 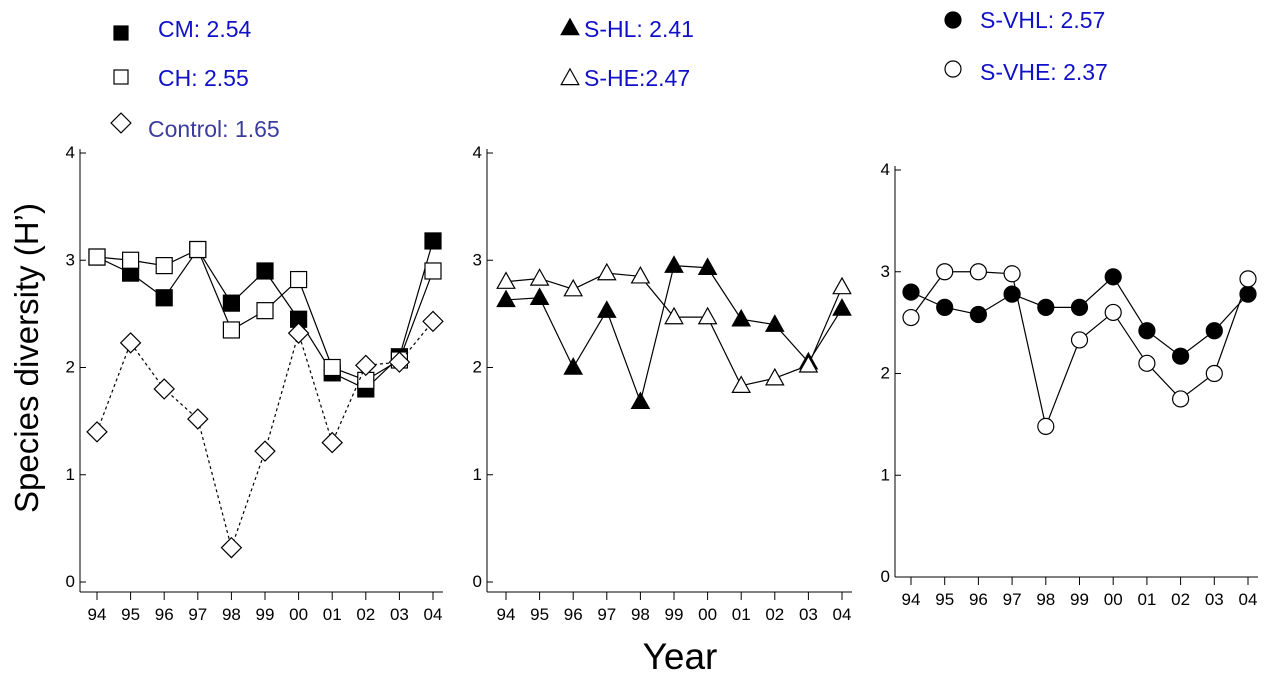 What do you see at coordinates (680, 654) in the screenshot?
I see `x-axis-title: Year` at bounding box center [680, 654].